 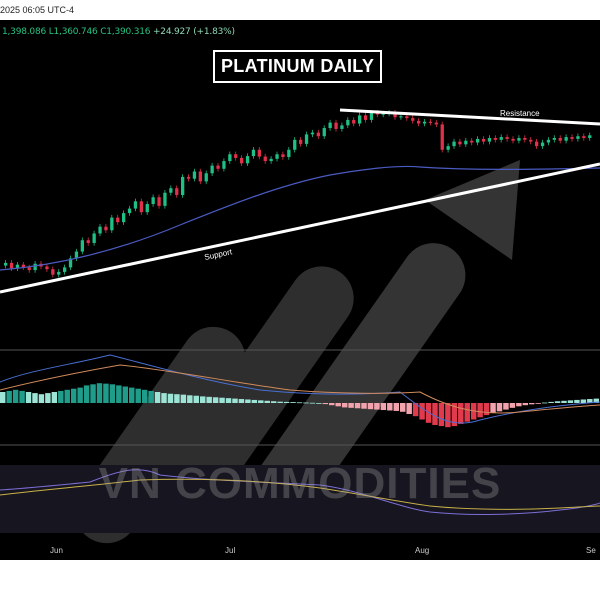 What do you see at coordinates (422, 550) in the screenshot?
I see `x-tick-aug: Aug` at bounding box center [422, 550].